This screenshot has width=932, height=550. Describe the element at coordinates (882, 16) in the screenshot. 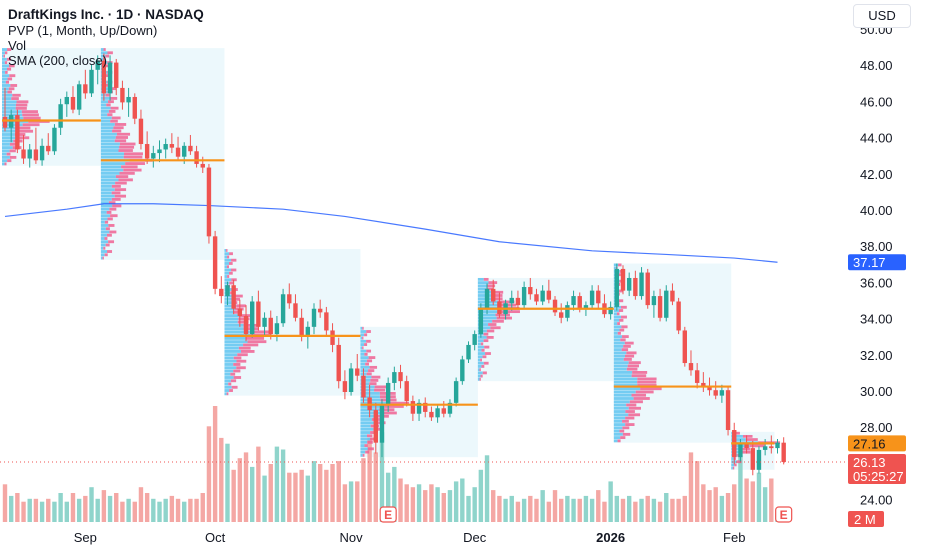

I see `currency-button: USD` at that location.